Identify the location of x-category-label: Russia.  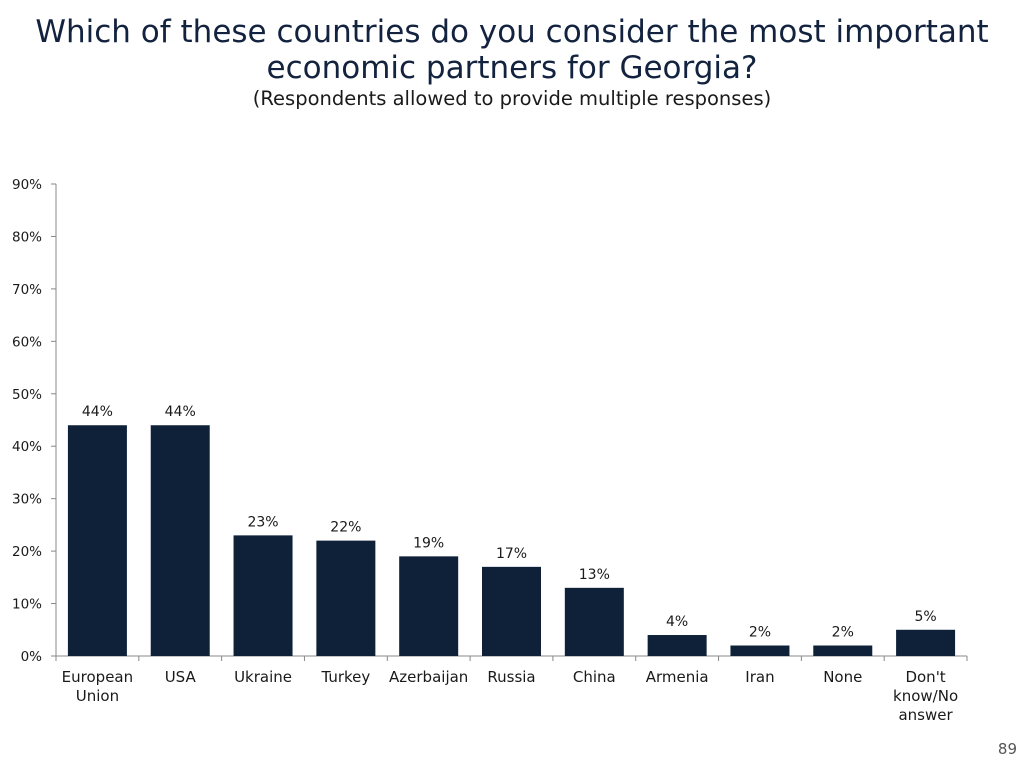
(511, 677).